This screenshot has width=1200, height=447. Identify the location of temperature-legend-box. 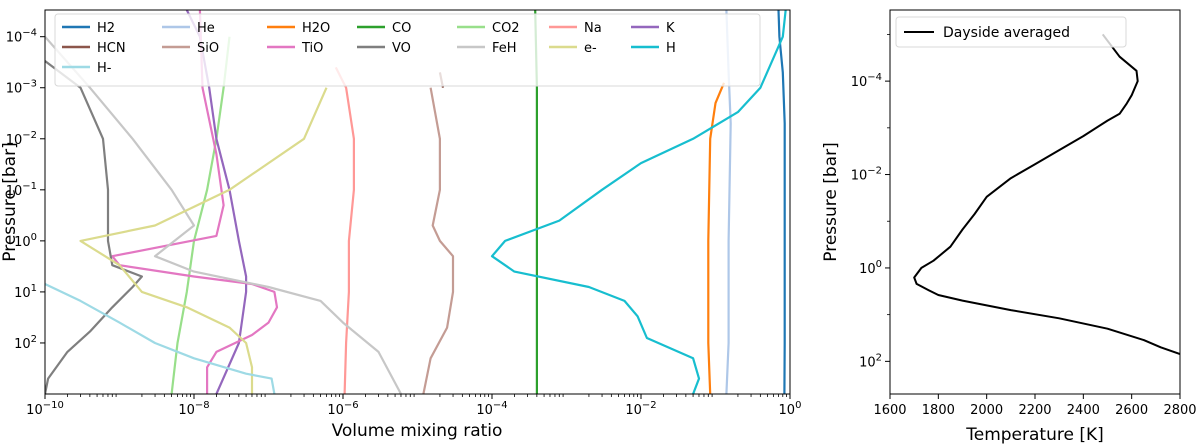
(1011, 32).